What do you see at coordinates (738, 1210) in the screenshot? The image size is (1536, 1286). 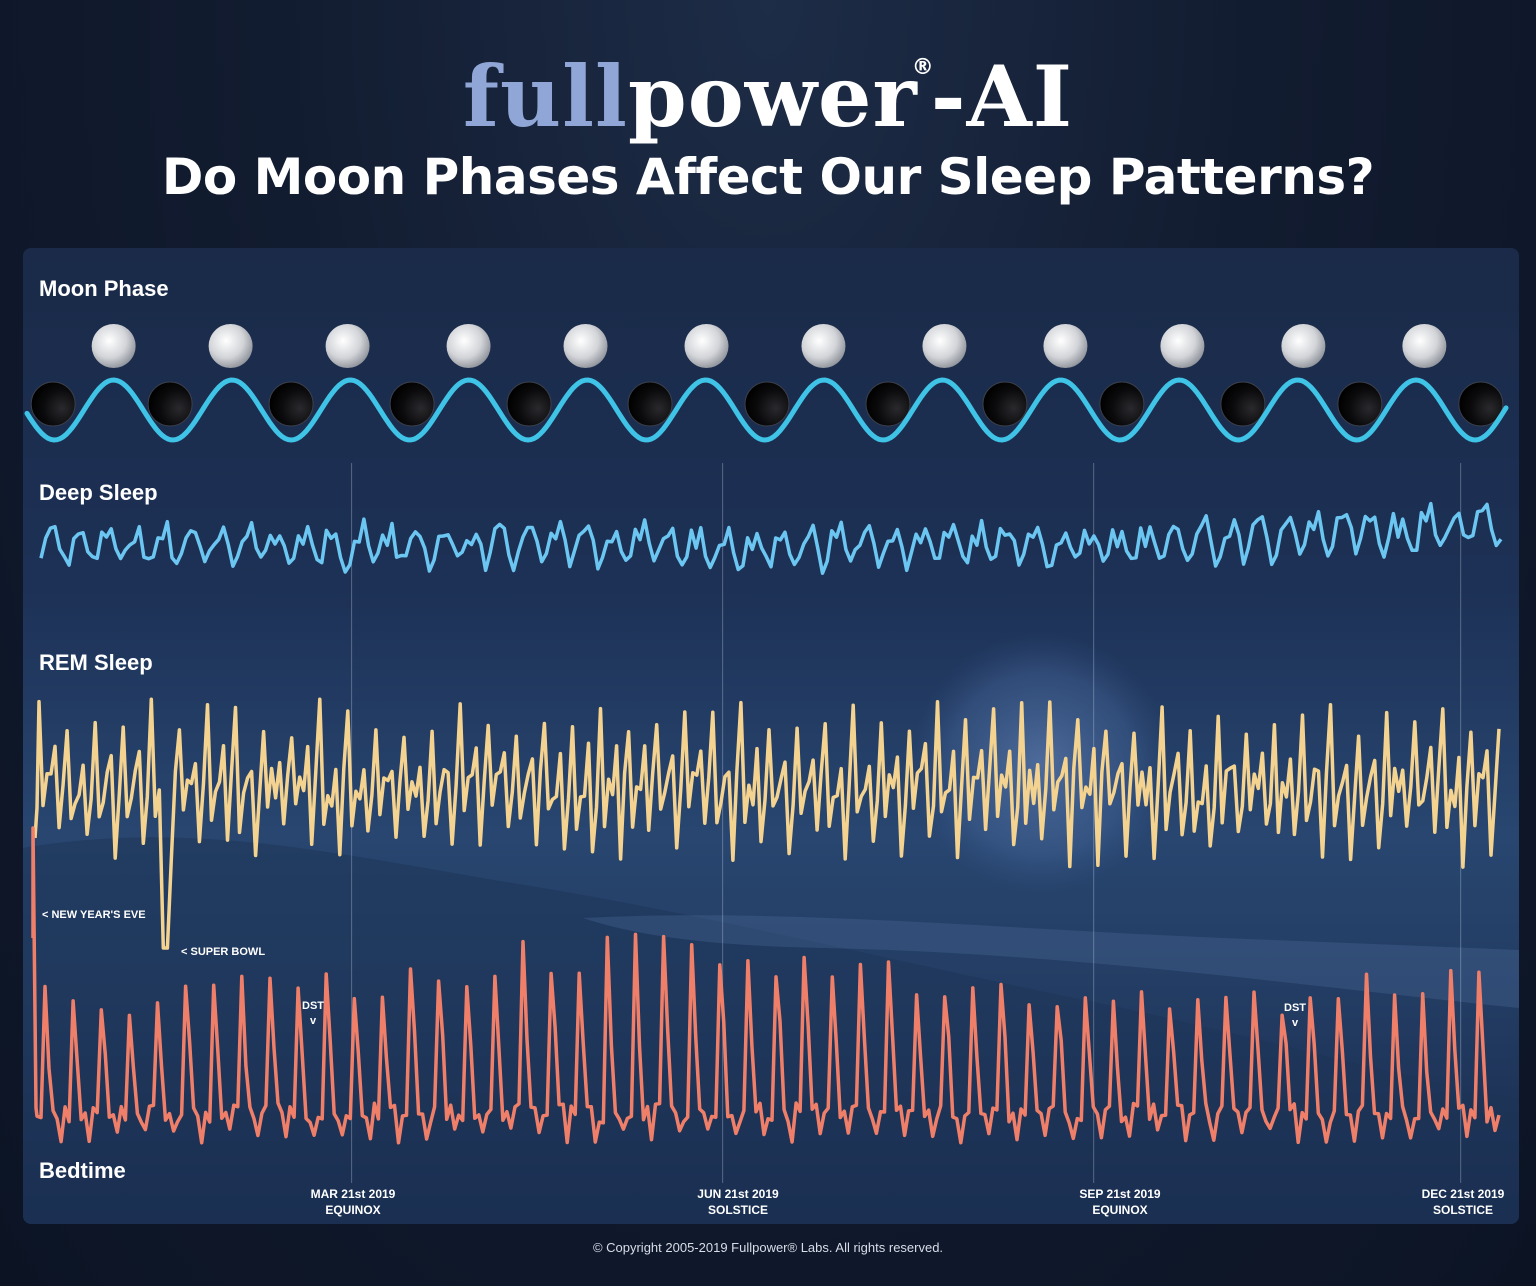 I see `marker-sublabel-jun: SOLSTICE` at bounding box center [738, 1210].